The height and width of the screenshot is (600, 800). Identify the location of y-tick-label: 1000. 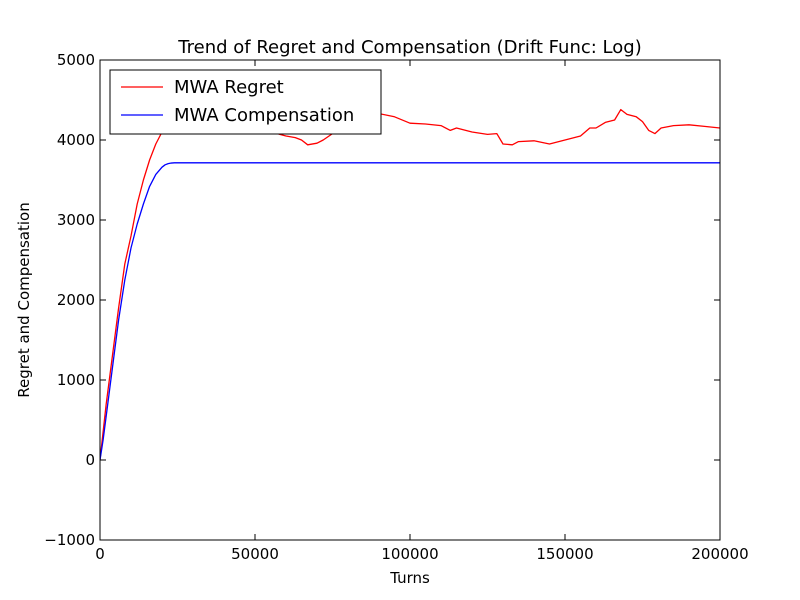
(76, 380).